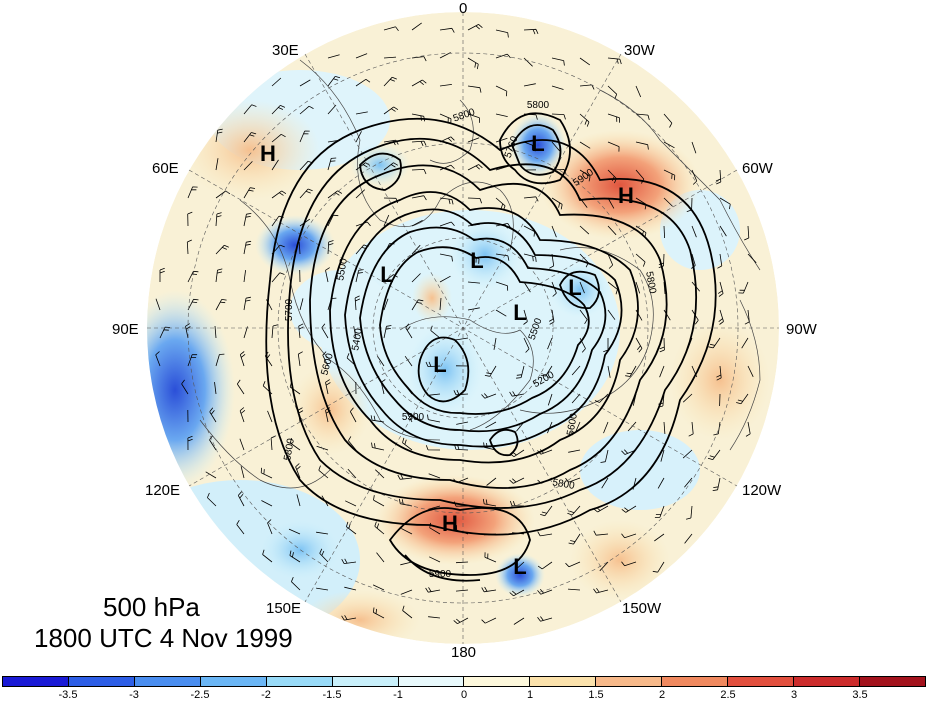 The width and height of the screenshot is (928, 702). I want to click on colorbar-tick-0: -3.5, so click(68, 695).